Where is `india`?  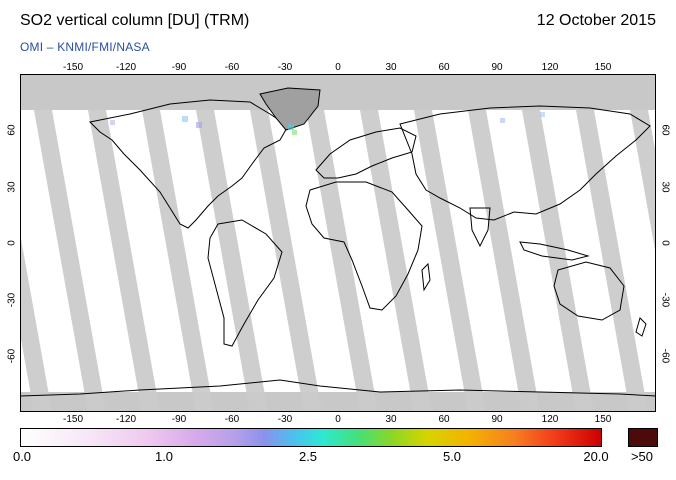 india is located at coordinates (480, 227).